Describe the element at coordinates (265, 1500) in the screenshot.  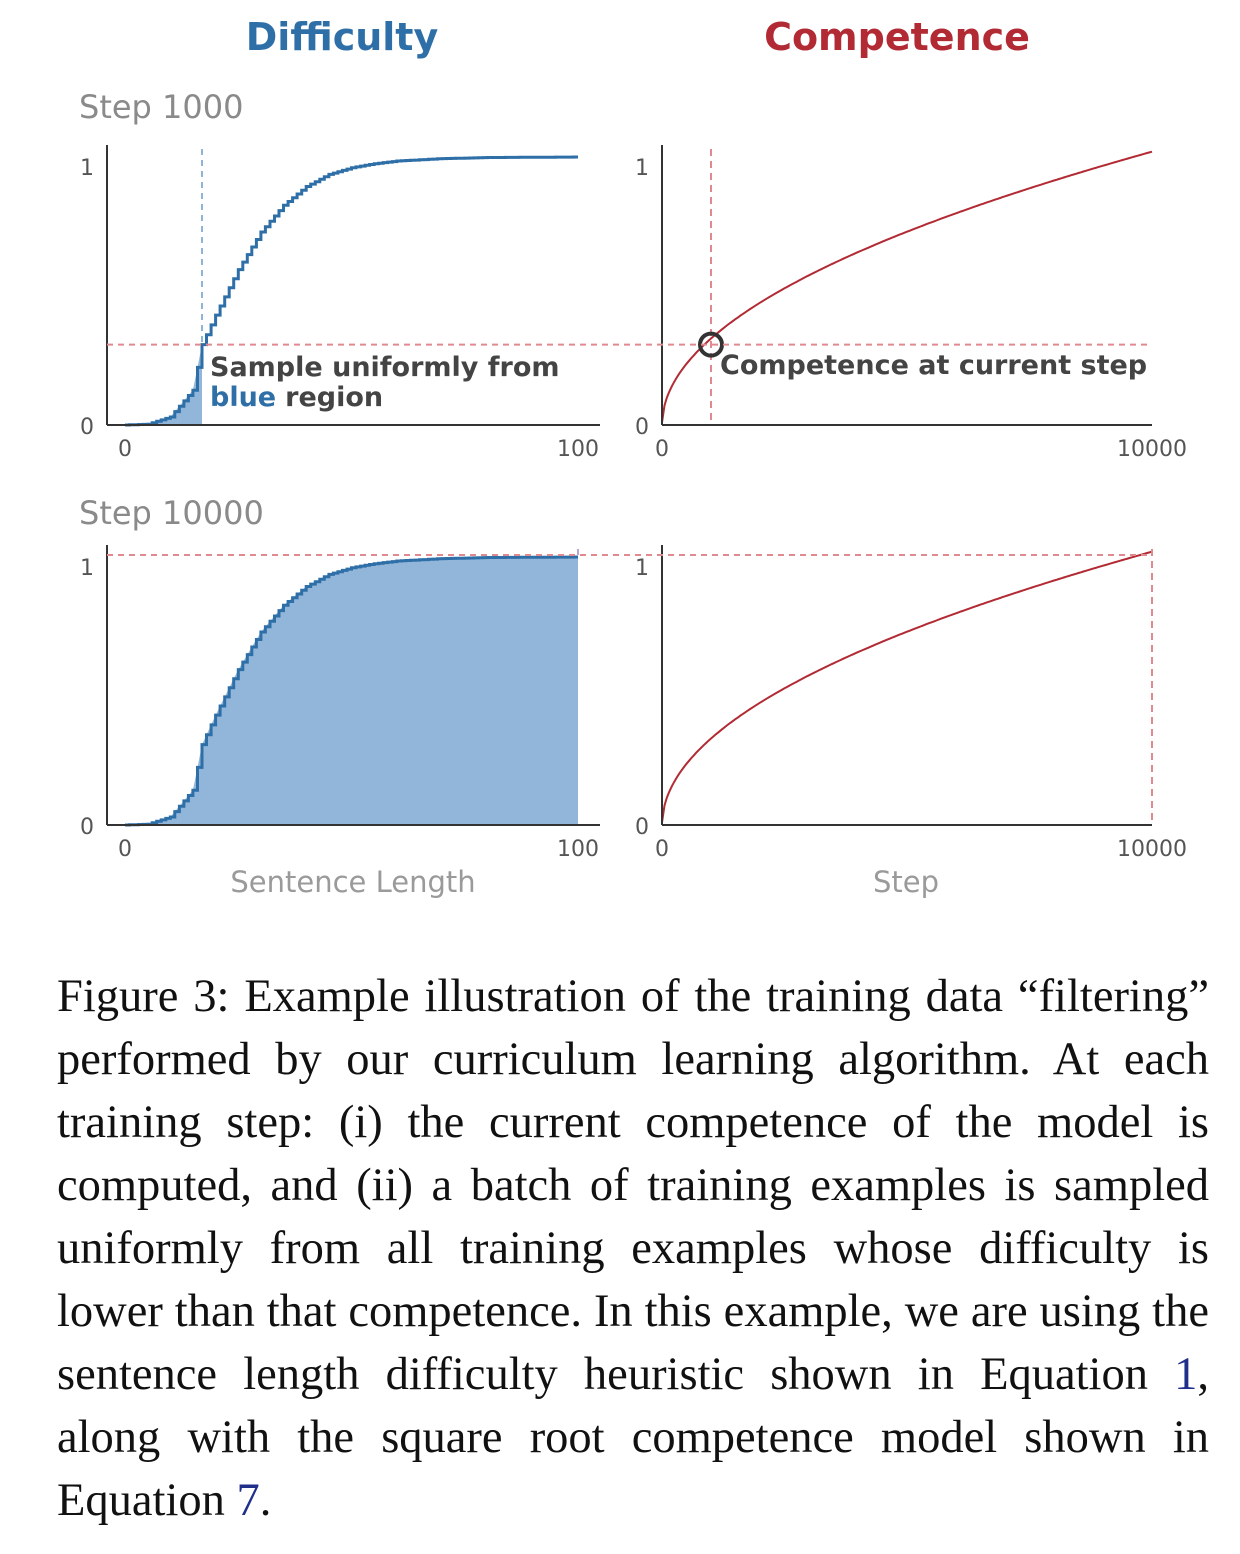
I see `caption-text: .` at that location.